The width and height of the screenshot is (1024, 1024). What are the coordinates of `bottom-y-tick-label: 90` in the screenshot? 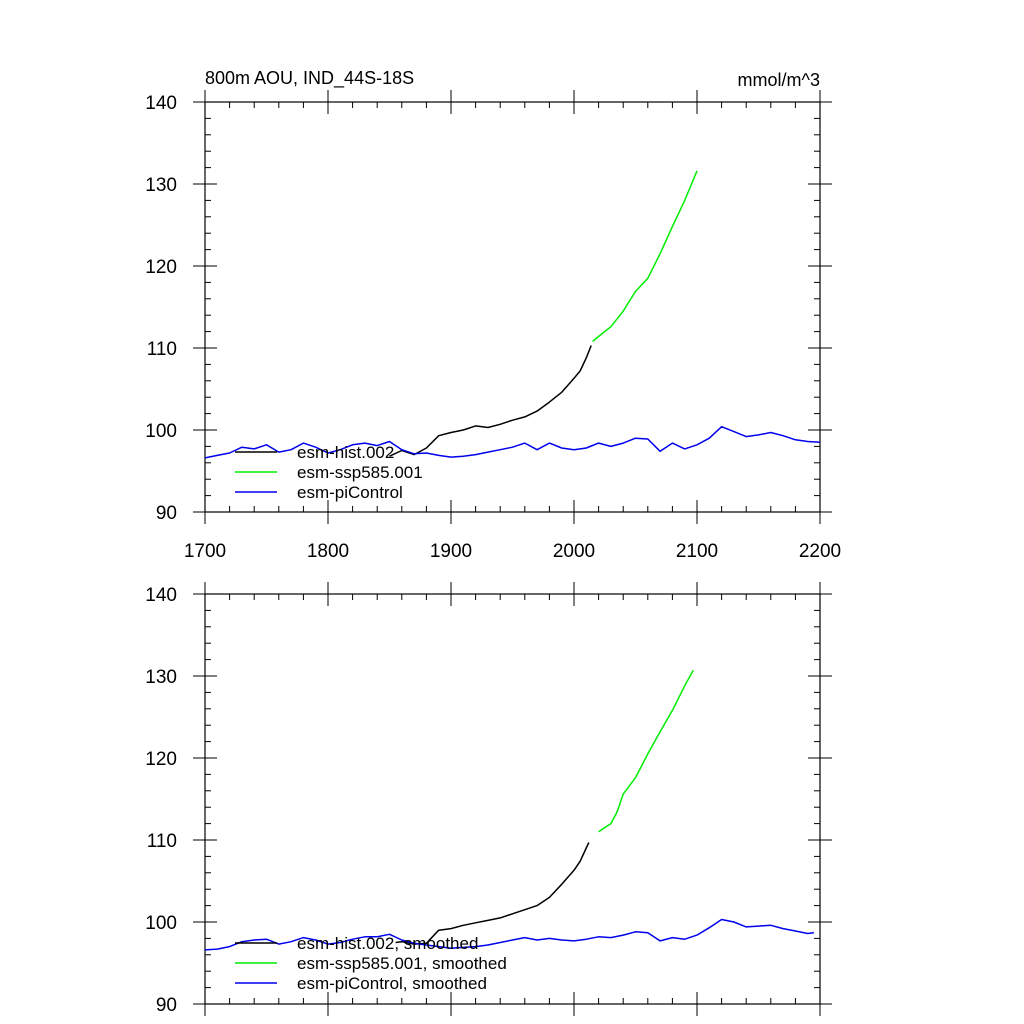 It's located at (166, 1005).